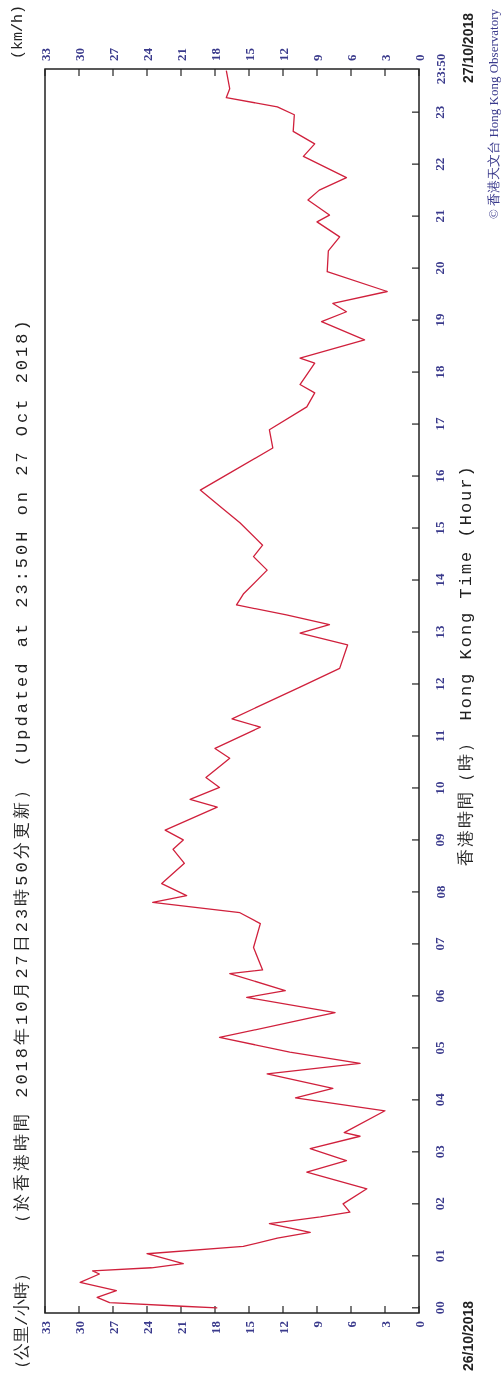 Image resolution: width=504 pixels, height=1381 pixels. Describe the element at coordinates (440, 684) in the screenshot. I see `y-tick-label: 12` at that location.